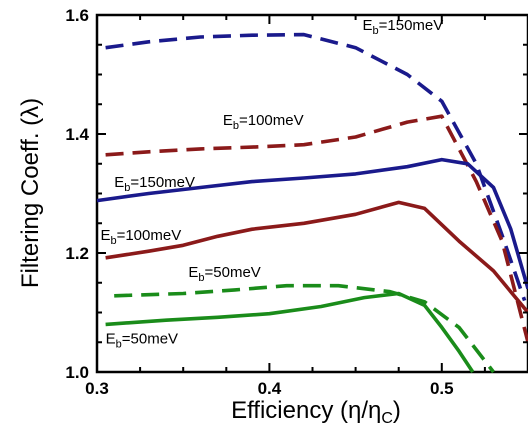 The image size is (528, 425). Describe the element at coordinates (306, 410) in the screenshot. I see `x-axis-title-main: Efficiency (η/η` at that location.